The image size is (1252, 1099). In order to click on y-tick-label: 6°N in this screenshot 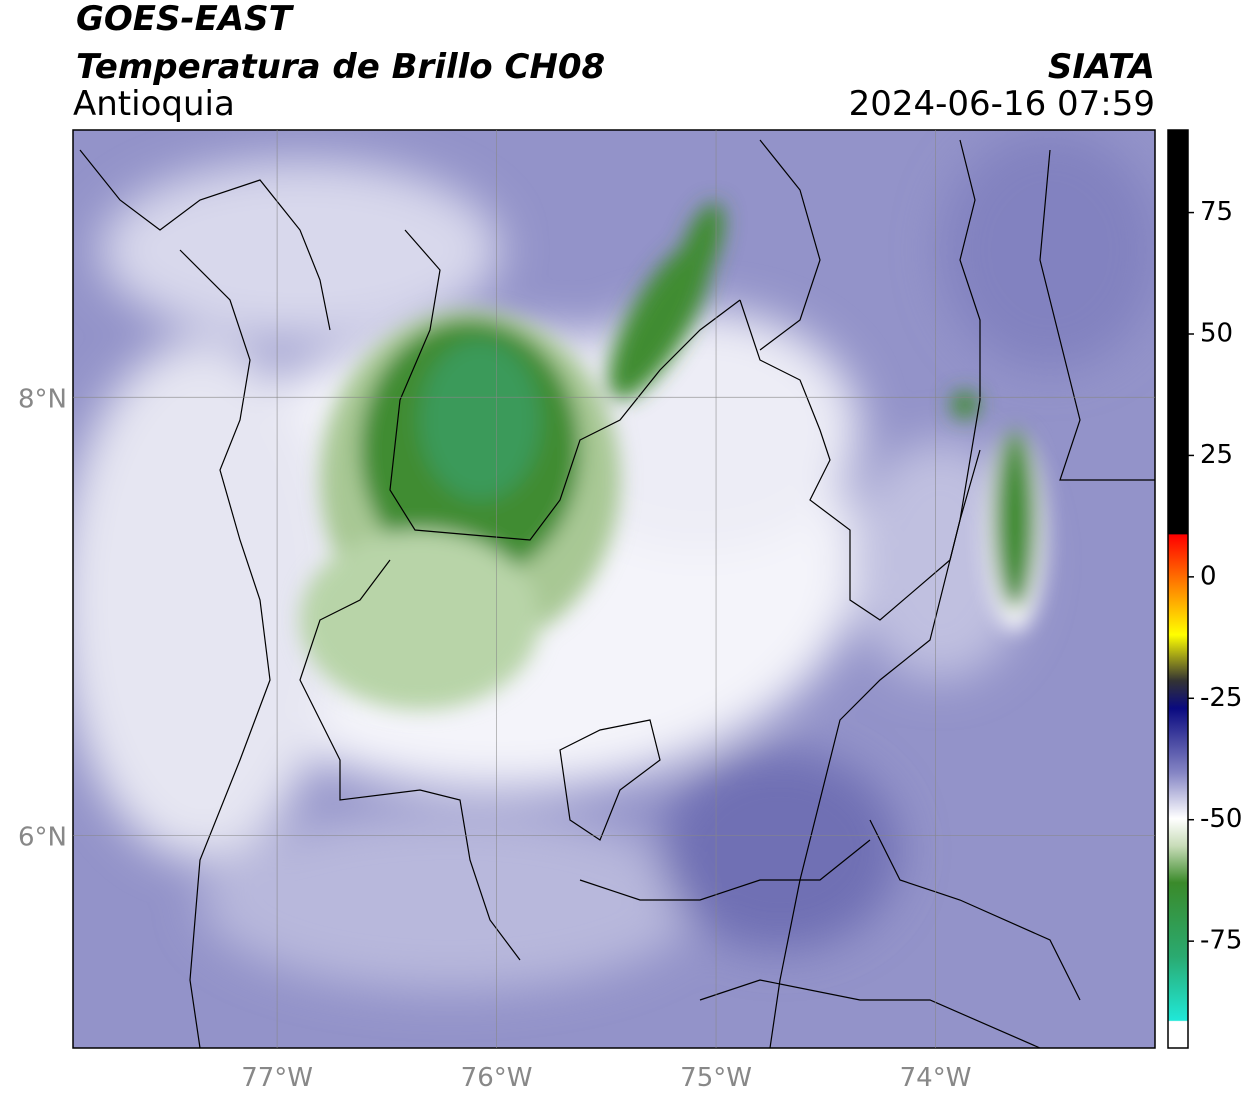, I will do `click(42, 837)`.